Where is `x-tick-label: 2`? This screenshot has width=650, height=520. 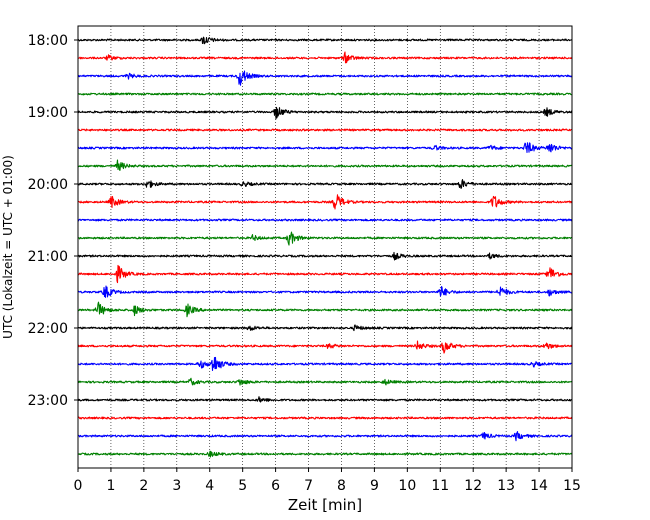 x-tick-label: 2 is located at coordinates (143, 486).